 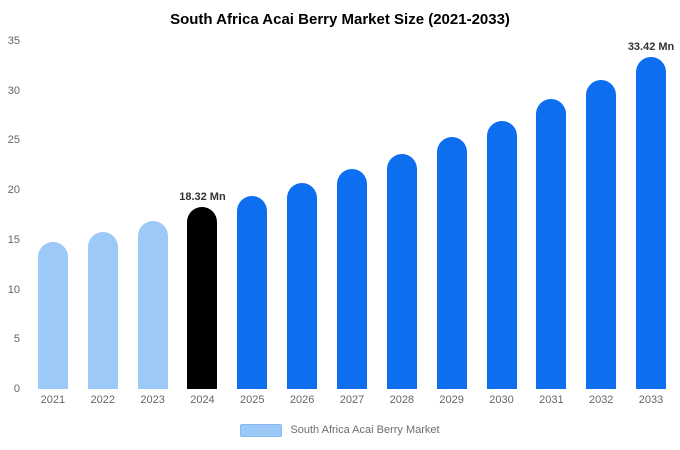 I want to click on bar-2024, so click(x=202, y=297).